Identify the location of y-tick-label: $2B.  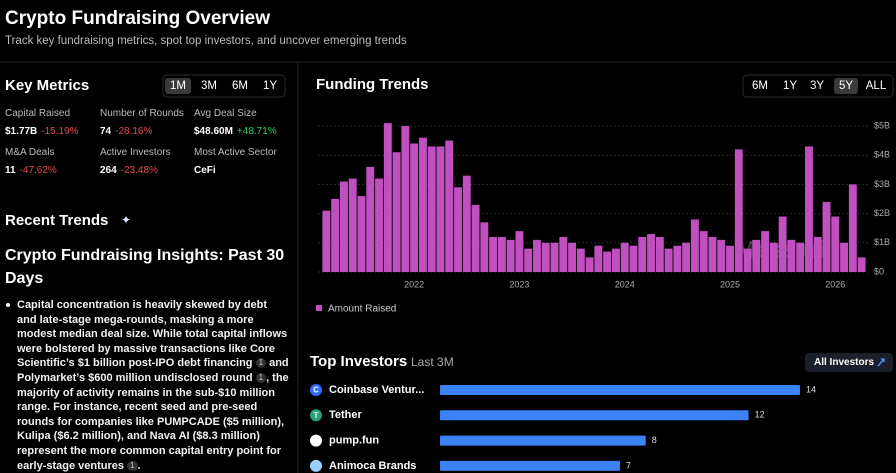
(882, 213).